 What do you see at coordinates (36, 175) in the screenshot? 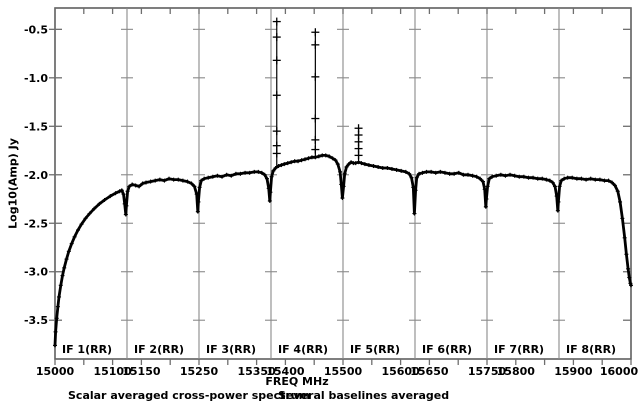
I see `y-tick-label: -2.0` at bounding box center [36, 175].